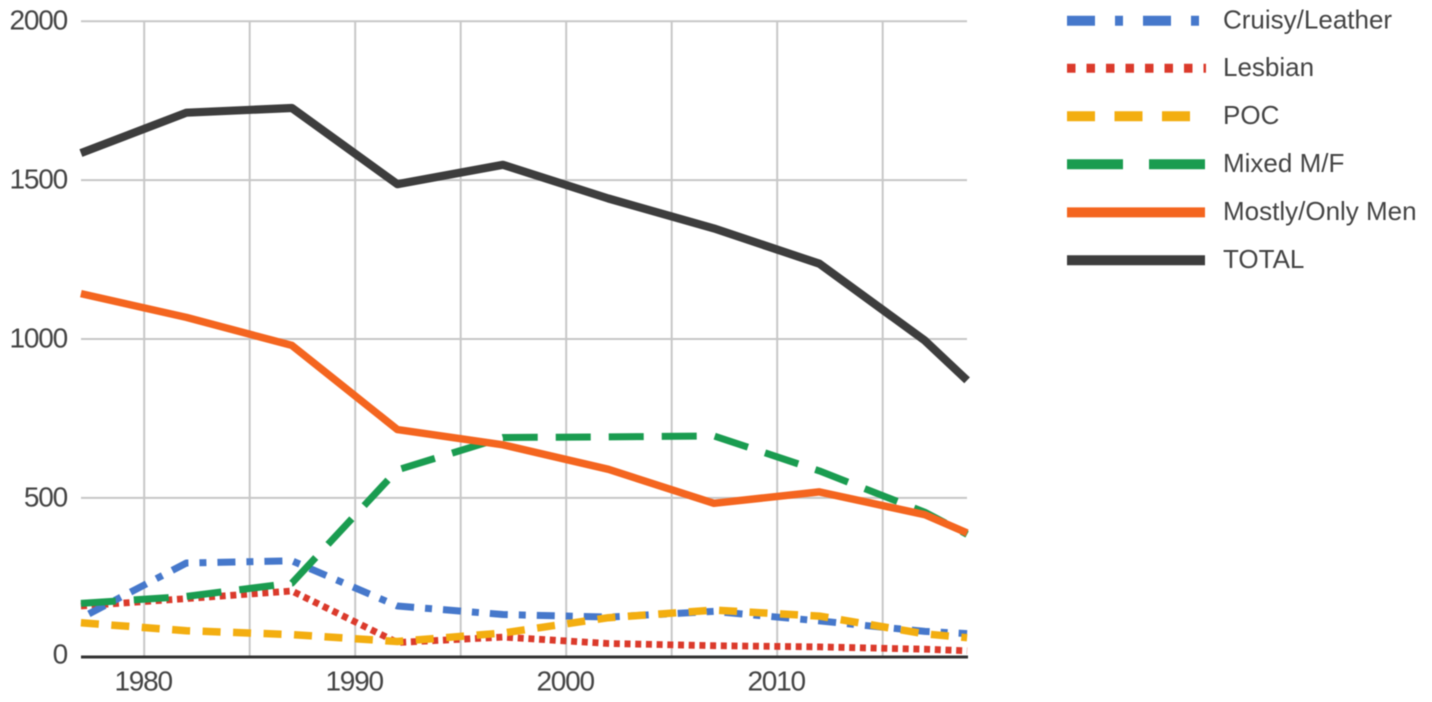 The height and width of the screenshot is (702, 1432). I want to click on svg-text: 1990, so click(354, 681).